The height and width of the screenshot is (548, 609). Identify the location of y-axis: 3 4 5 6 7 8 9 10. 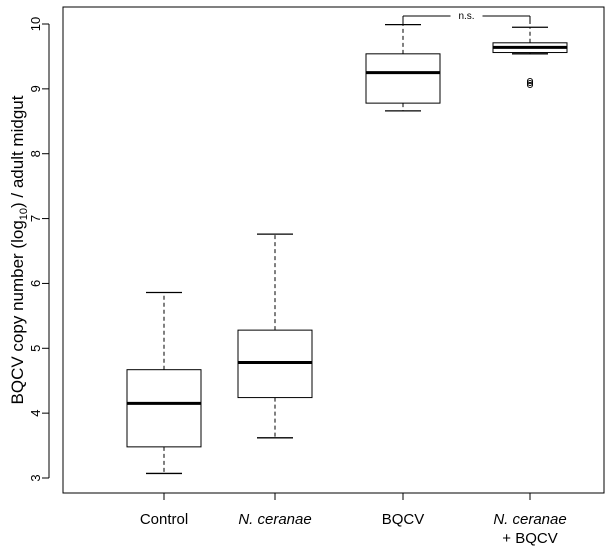
(39, 249).